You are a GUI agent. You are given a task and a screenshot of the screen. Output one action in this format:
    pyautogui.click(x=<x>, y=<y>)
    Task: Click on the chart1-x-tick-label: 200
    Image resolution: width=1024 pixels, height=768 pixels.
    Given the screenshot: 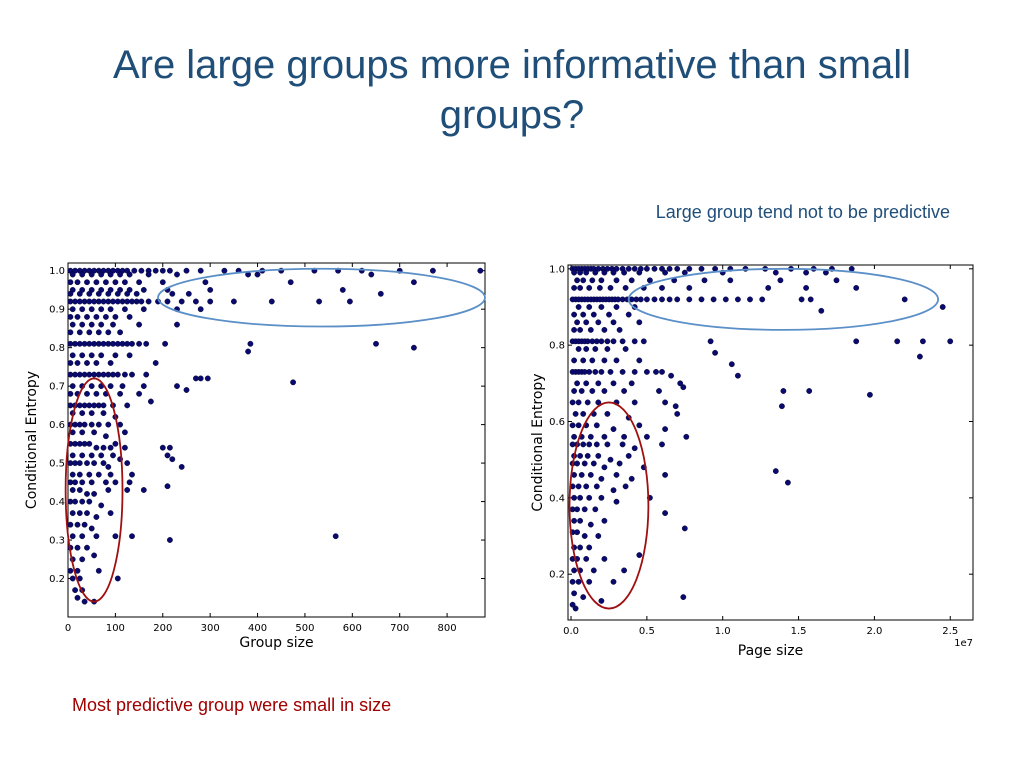 What is the action you would take?
    pyautogui.click(x=162, y=628)
    